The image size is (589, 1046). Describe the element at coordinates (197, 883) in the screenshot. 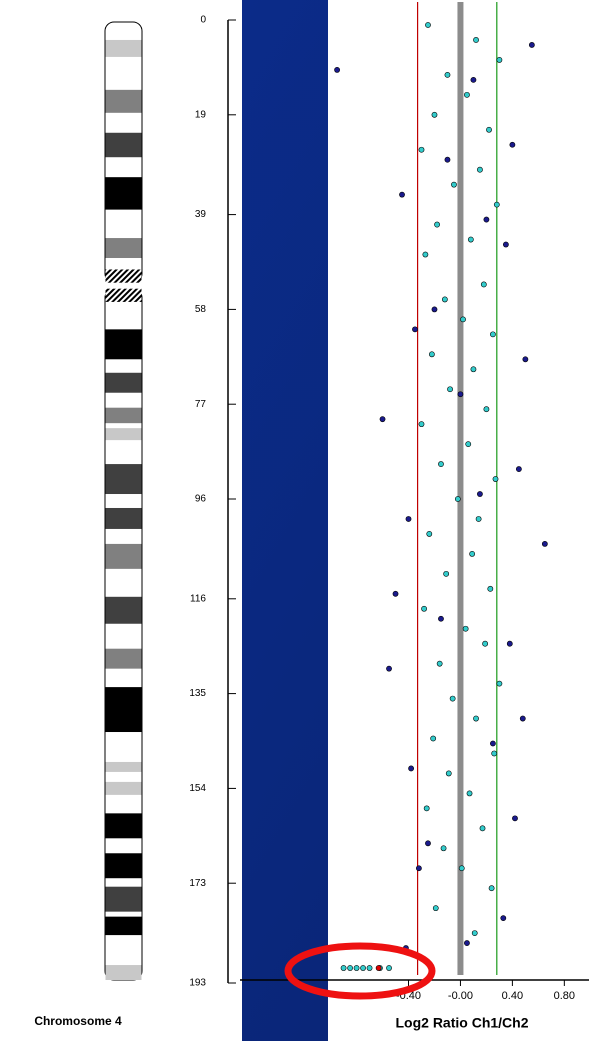

I see `y-tick-label: 173` at that location.